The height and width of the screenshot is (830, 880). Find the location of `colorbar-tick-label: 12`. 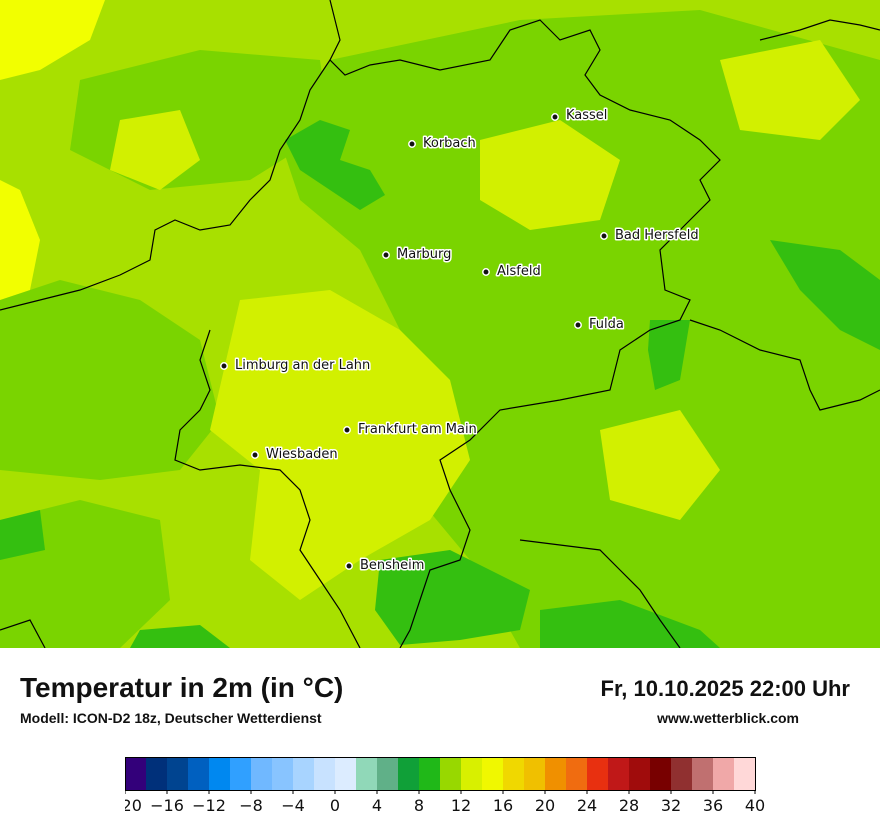

colorbar-tick-label: 12 is located at coordinates (461, 805).